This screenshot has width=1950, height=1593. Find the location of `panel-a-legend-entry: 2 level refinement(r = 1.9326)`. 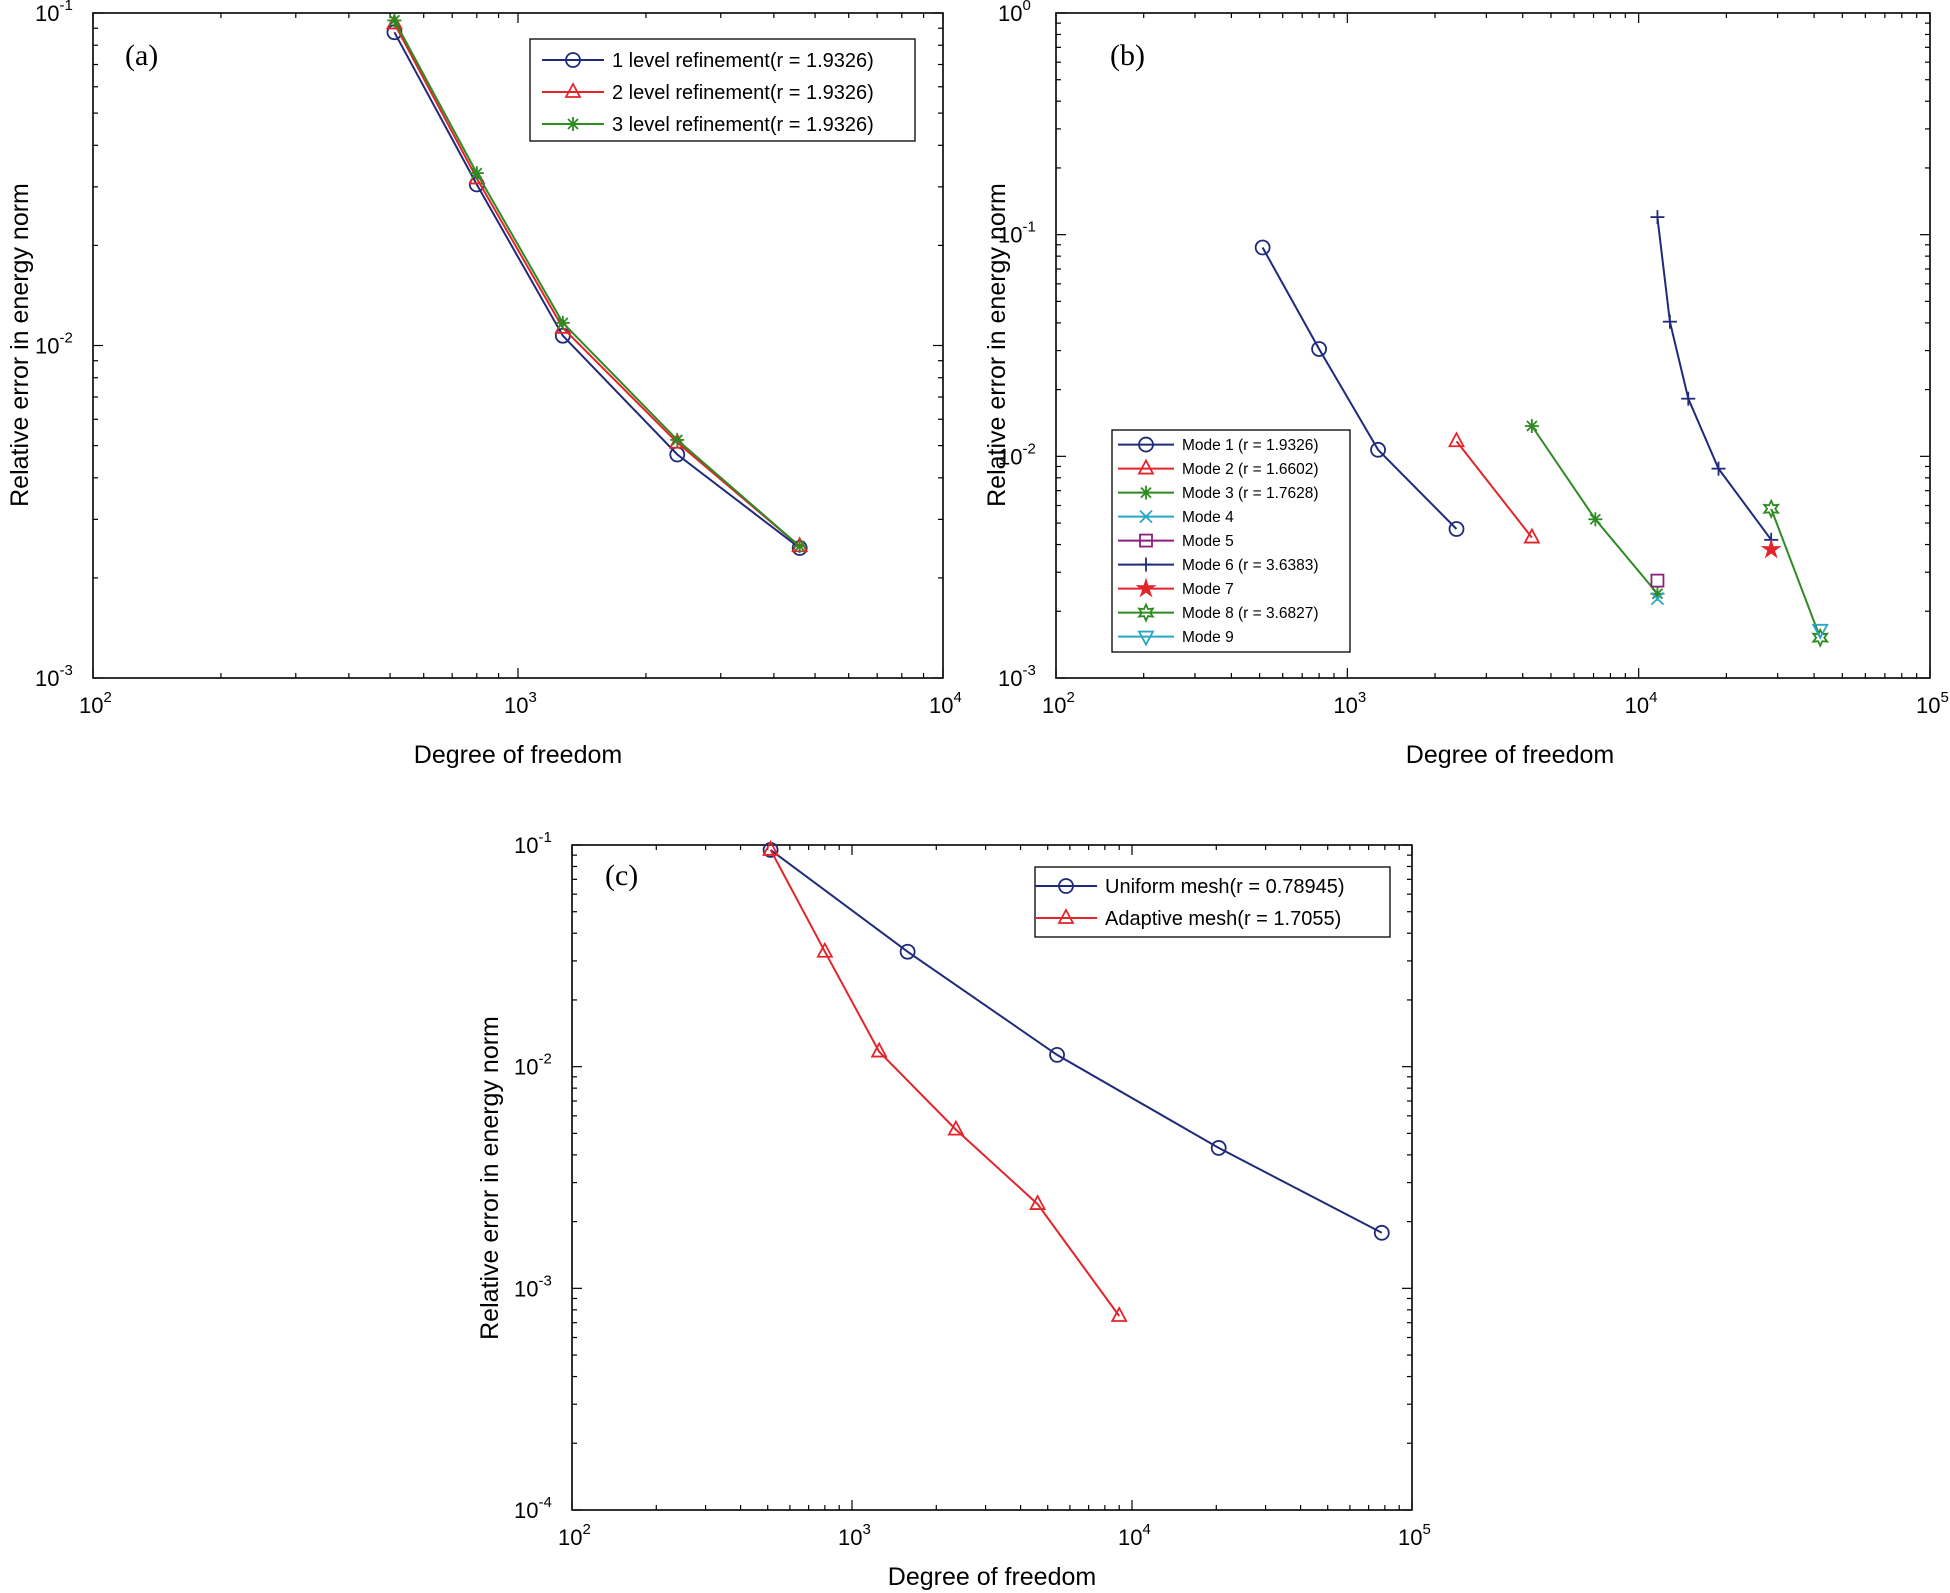

panel-a-legend-entry: 2 level refinement(r = 1.9326) is located at coordinates (708, 93).